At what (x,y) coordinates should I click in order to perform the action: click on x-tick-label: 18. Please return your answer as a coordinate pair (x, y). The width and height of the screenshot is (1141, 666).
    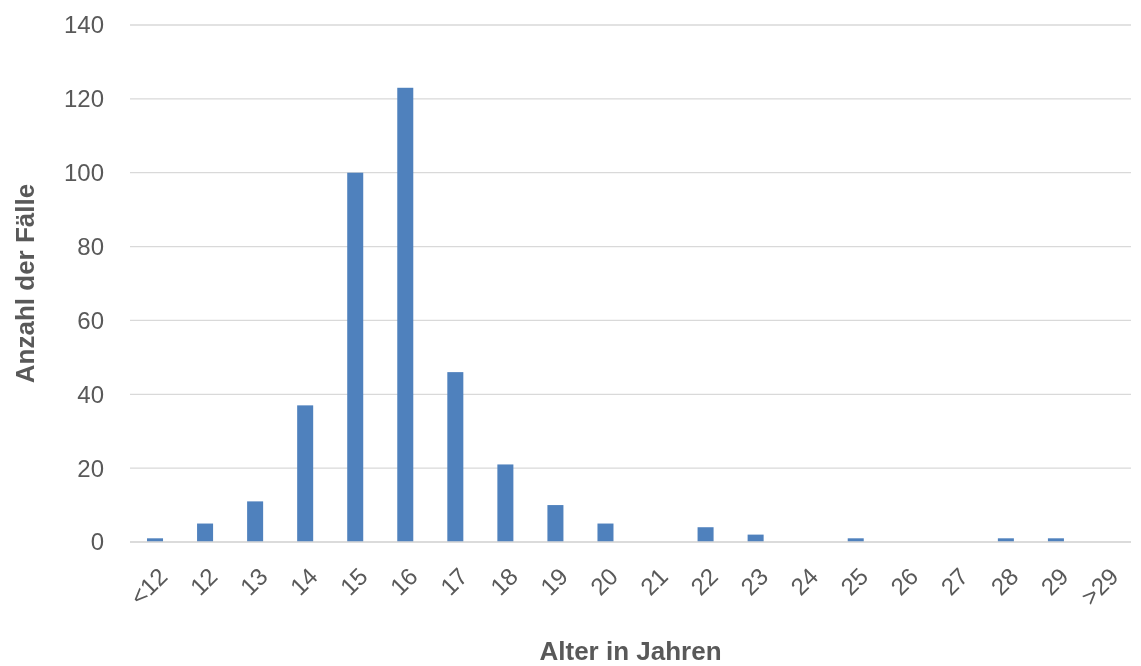
    Looking at the image, I should click on (503, 581).